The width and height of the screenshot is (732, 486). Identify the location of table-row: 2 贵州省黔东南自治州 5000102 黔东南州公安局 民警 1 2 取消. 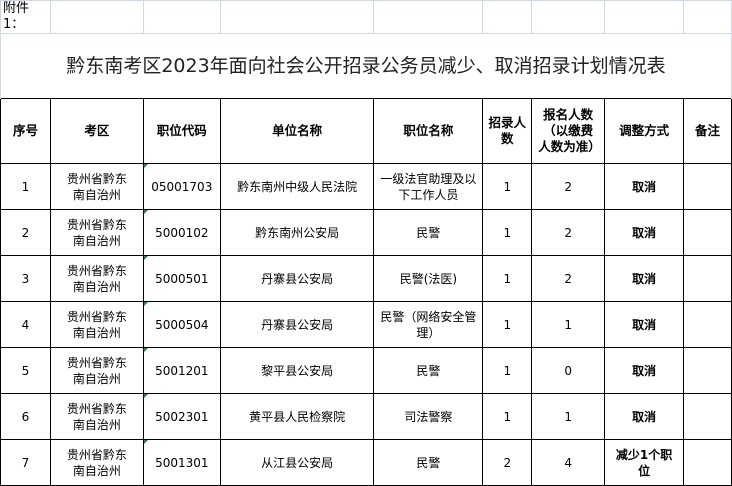
(366, 232).